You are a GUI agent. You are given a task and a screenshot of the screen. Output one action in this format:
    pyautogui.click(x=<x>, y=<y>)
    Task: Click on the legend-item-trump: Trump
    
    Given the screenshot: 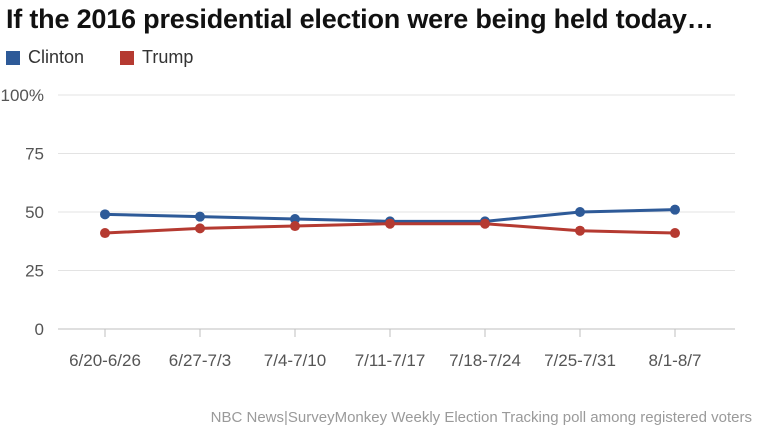 What is the action you would take?
    pyautogui.click(x=156, y=57)
    